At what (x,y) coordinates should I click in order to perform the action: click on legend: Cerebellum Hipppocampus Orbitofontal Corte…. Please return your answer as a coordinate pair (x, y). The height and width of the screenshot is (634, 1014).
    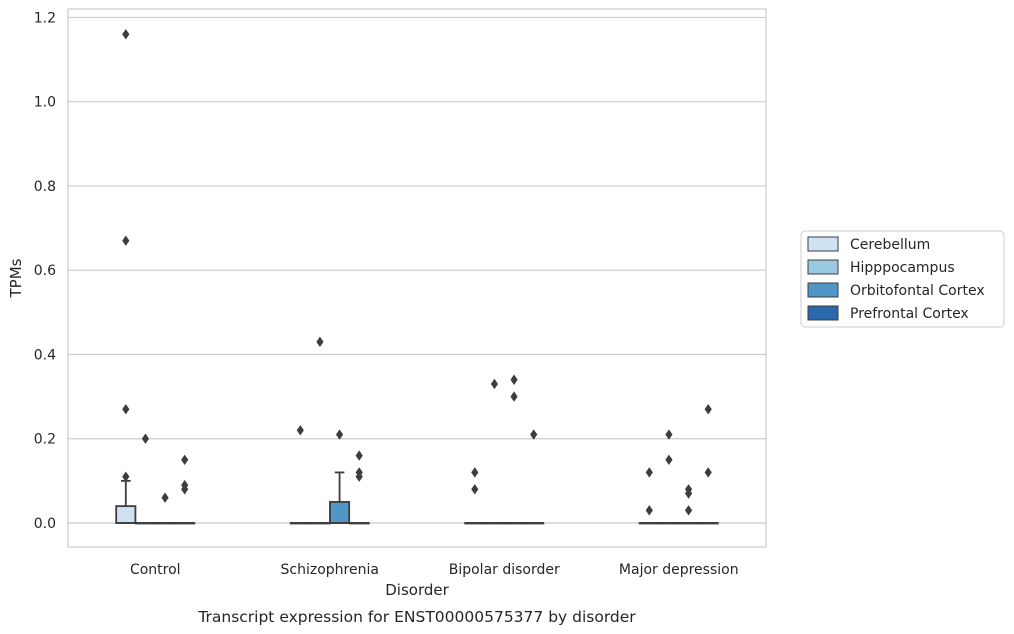
    Looking at the image, I should click on (902, 279).